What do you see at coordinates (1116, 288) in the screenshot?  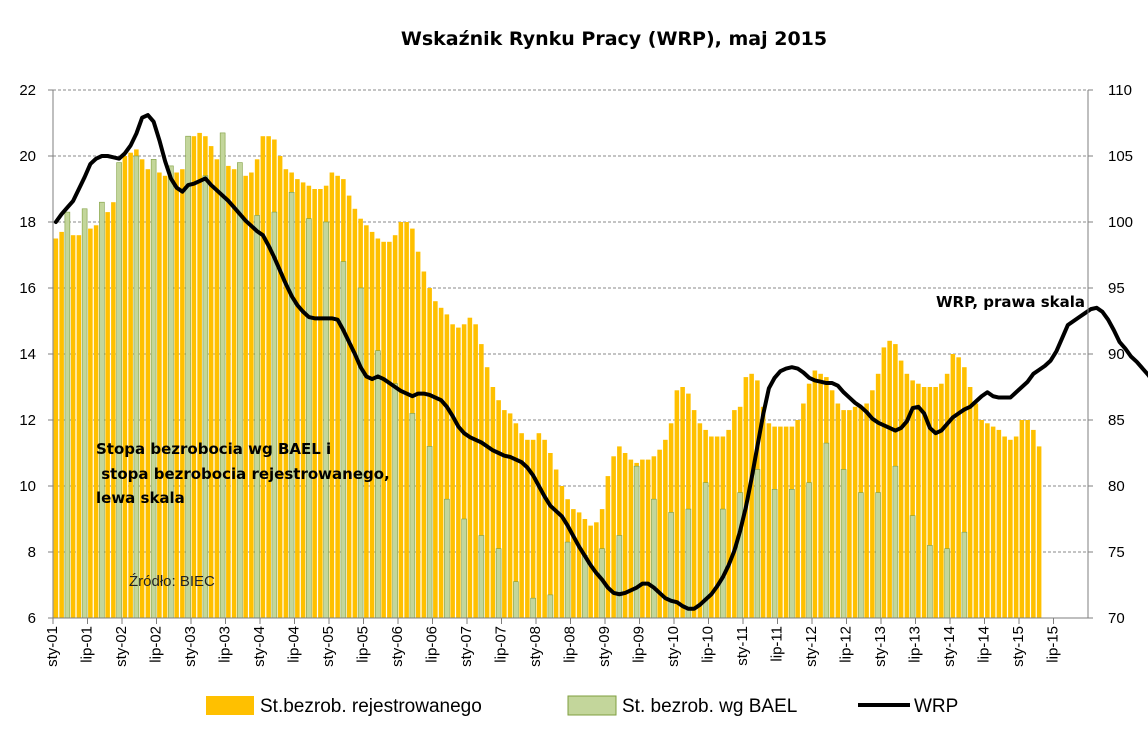 I see `right-tick-label: 95` at bounding box center [1116, 288].